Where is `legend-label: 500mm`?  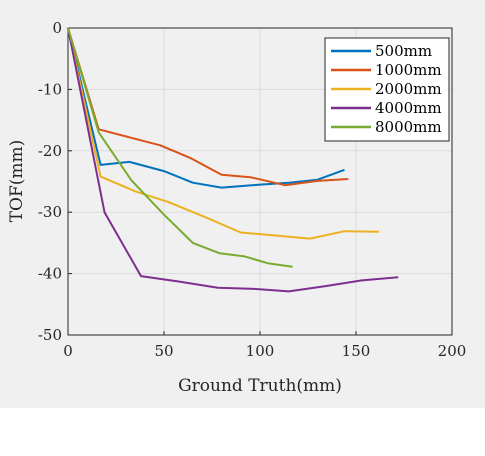
legend-label: 500mm is located at coordinates (403, 51).